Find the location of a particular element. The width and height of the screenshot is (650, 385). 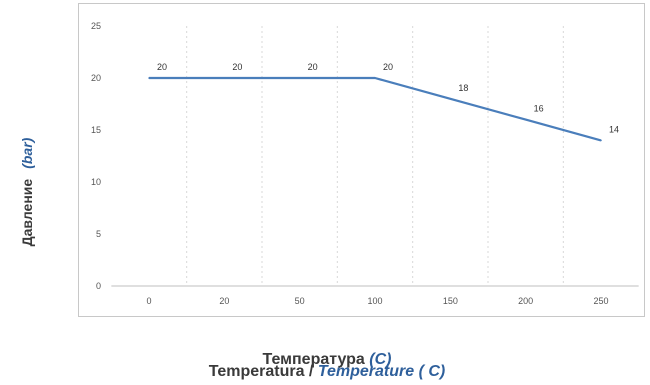

series-layer is located at coordinates (375, 109).